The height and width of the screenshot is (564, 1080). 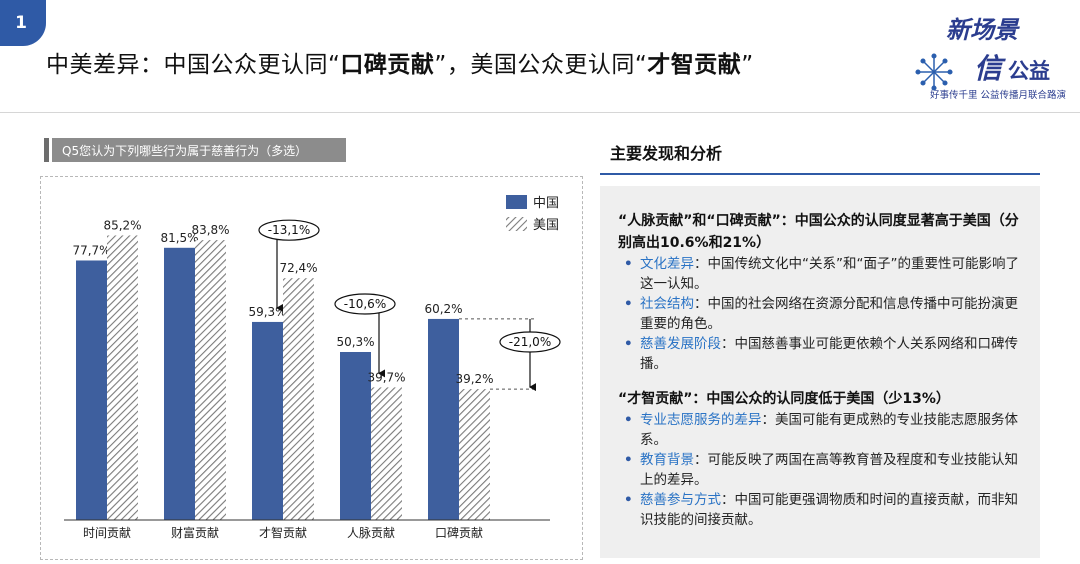 I want to click on finding-item: • 专业志愿服务的差异：美国可能有更成熟的专业技能志愿服务体系。, so click(x=821, y=430).